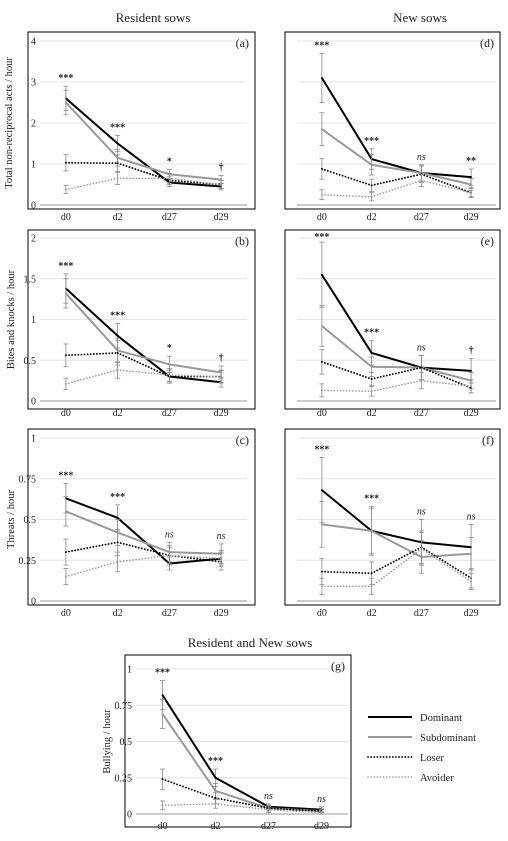  I want to click on y-axis-label: Bullying / hour, so click(107, 741).